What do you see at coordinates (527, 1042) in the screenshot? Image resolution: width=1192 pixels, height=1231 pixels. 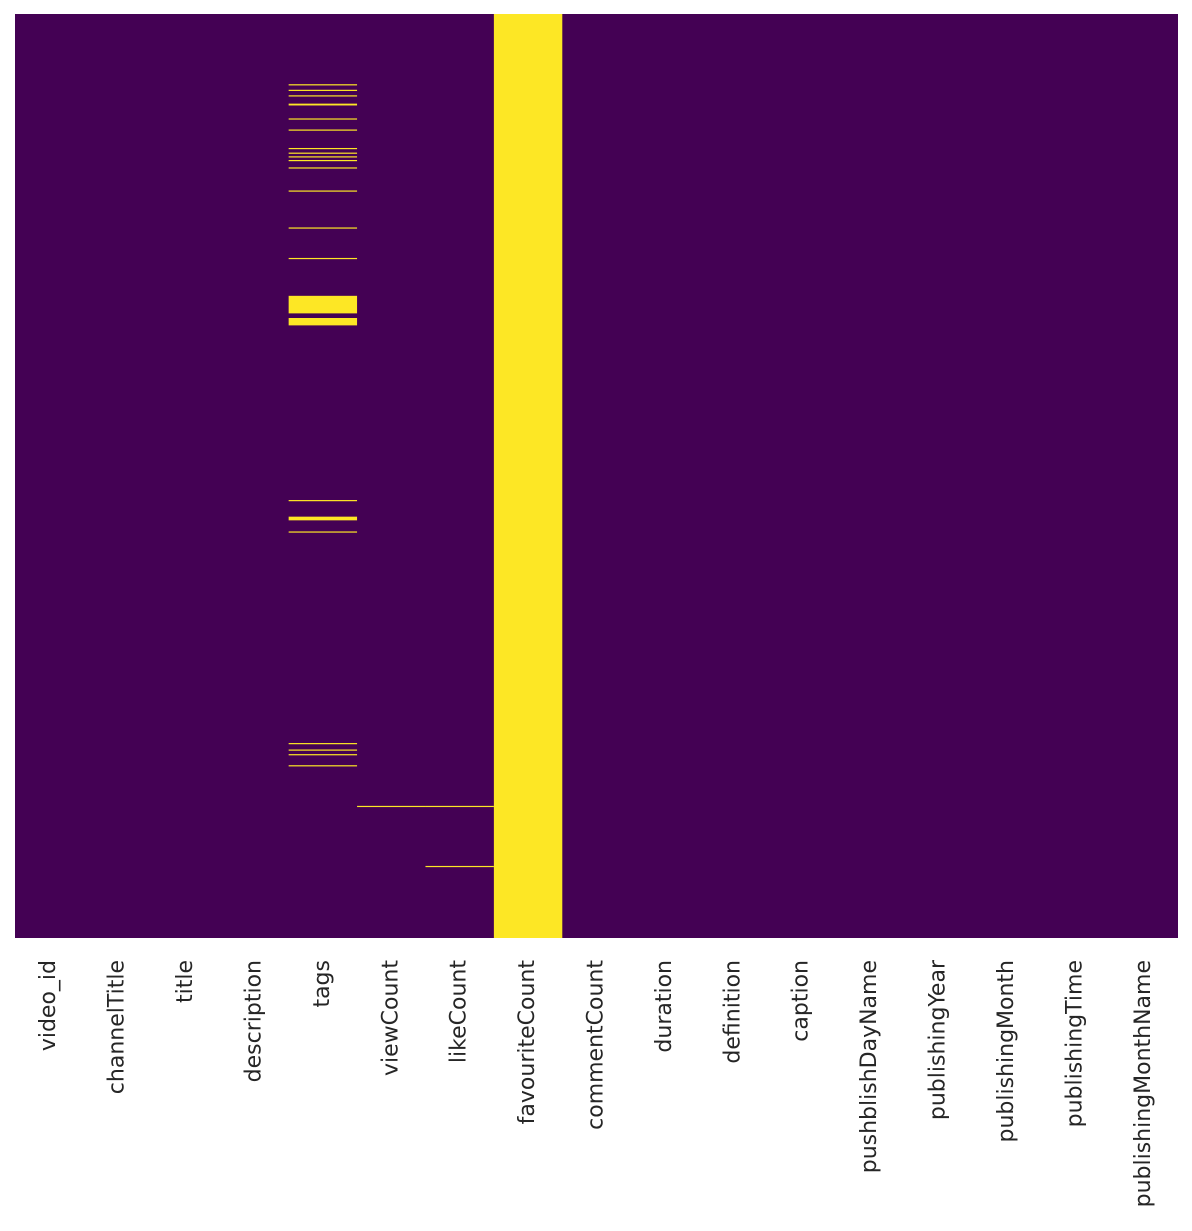 I see `x-tick-label: favouriteCount` at bounding box center [527, 1042].